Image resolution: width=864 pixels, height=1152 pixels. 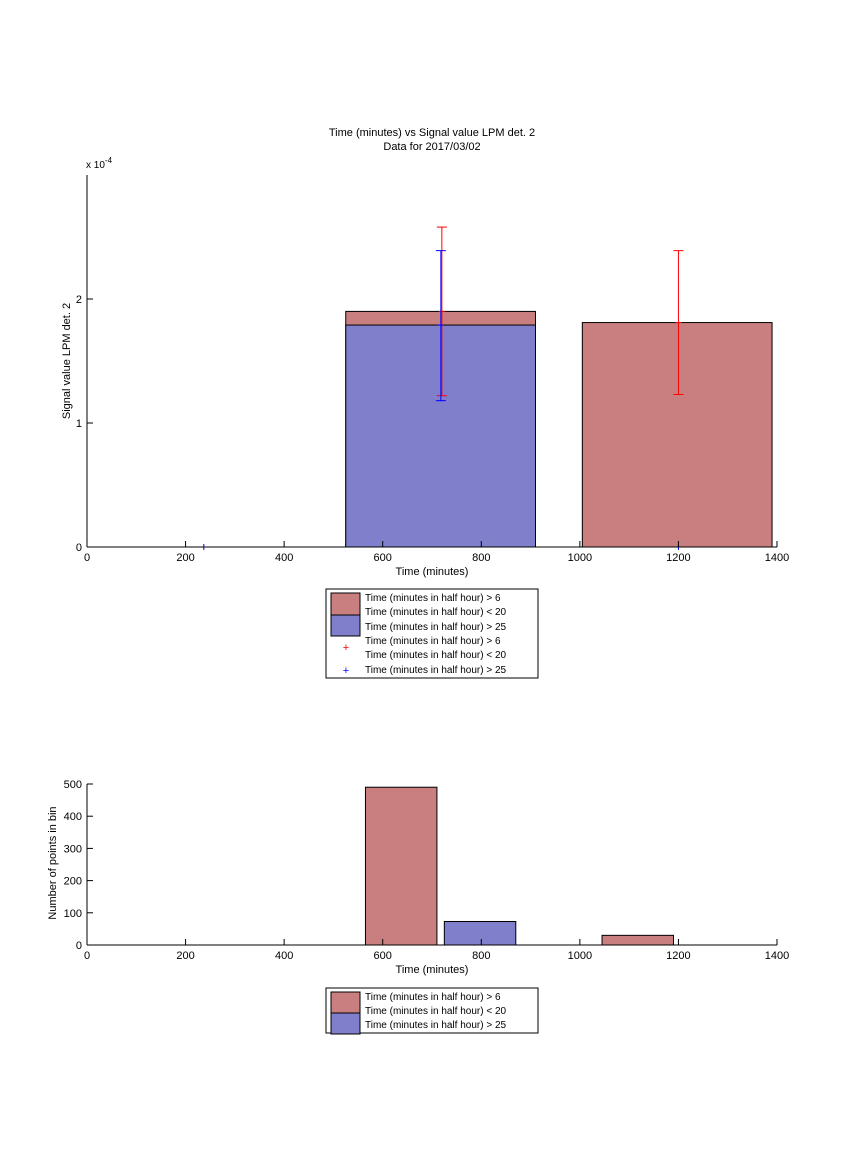 I want to click on y-tick-label: 100, so click(x=73, y=914).